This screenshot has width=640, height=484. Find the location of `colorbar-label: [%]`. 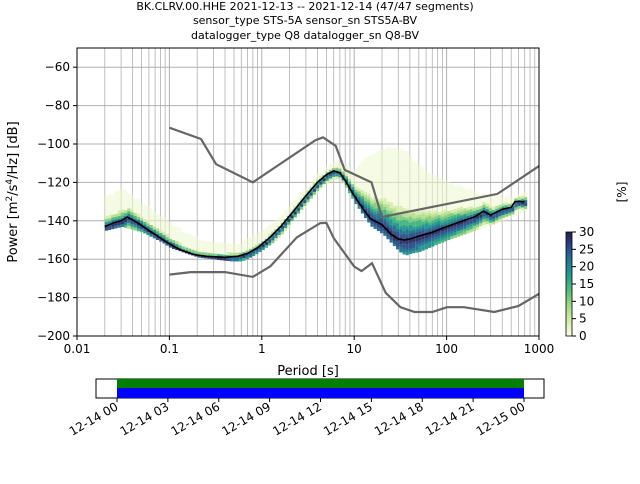

colorbar-label: [%] is located at coordinates (622, 192).